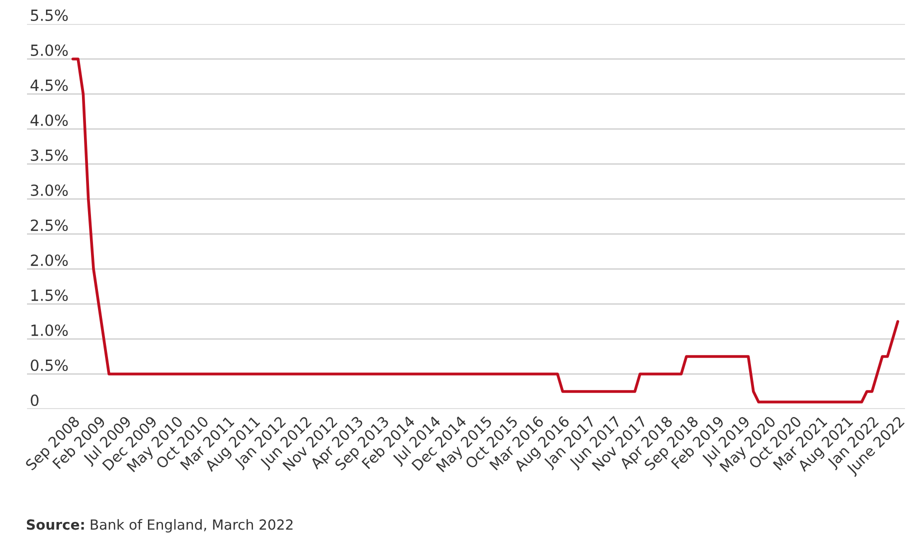  What do you see at coordinates (49, 365) in the screenshot?
I see `y-tick-label: 0.5%` at bounding box center [49, 365].